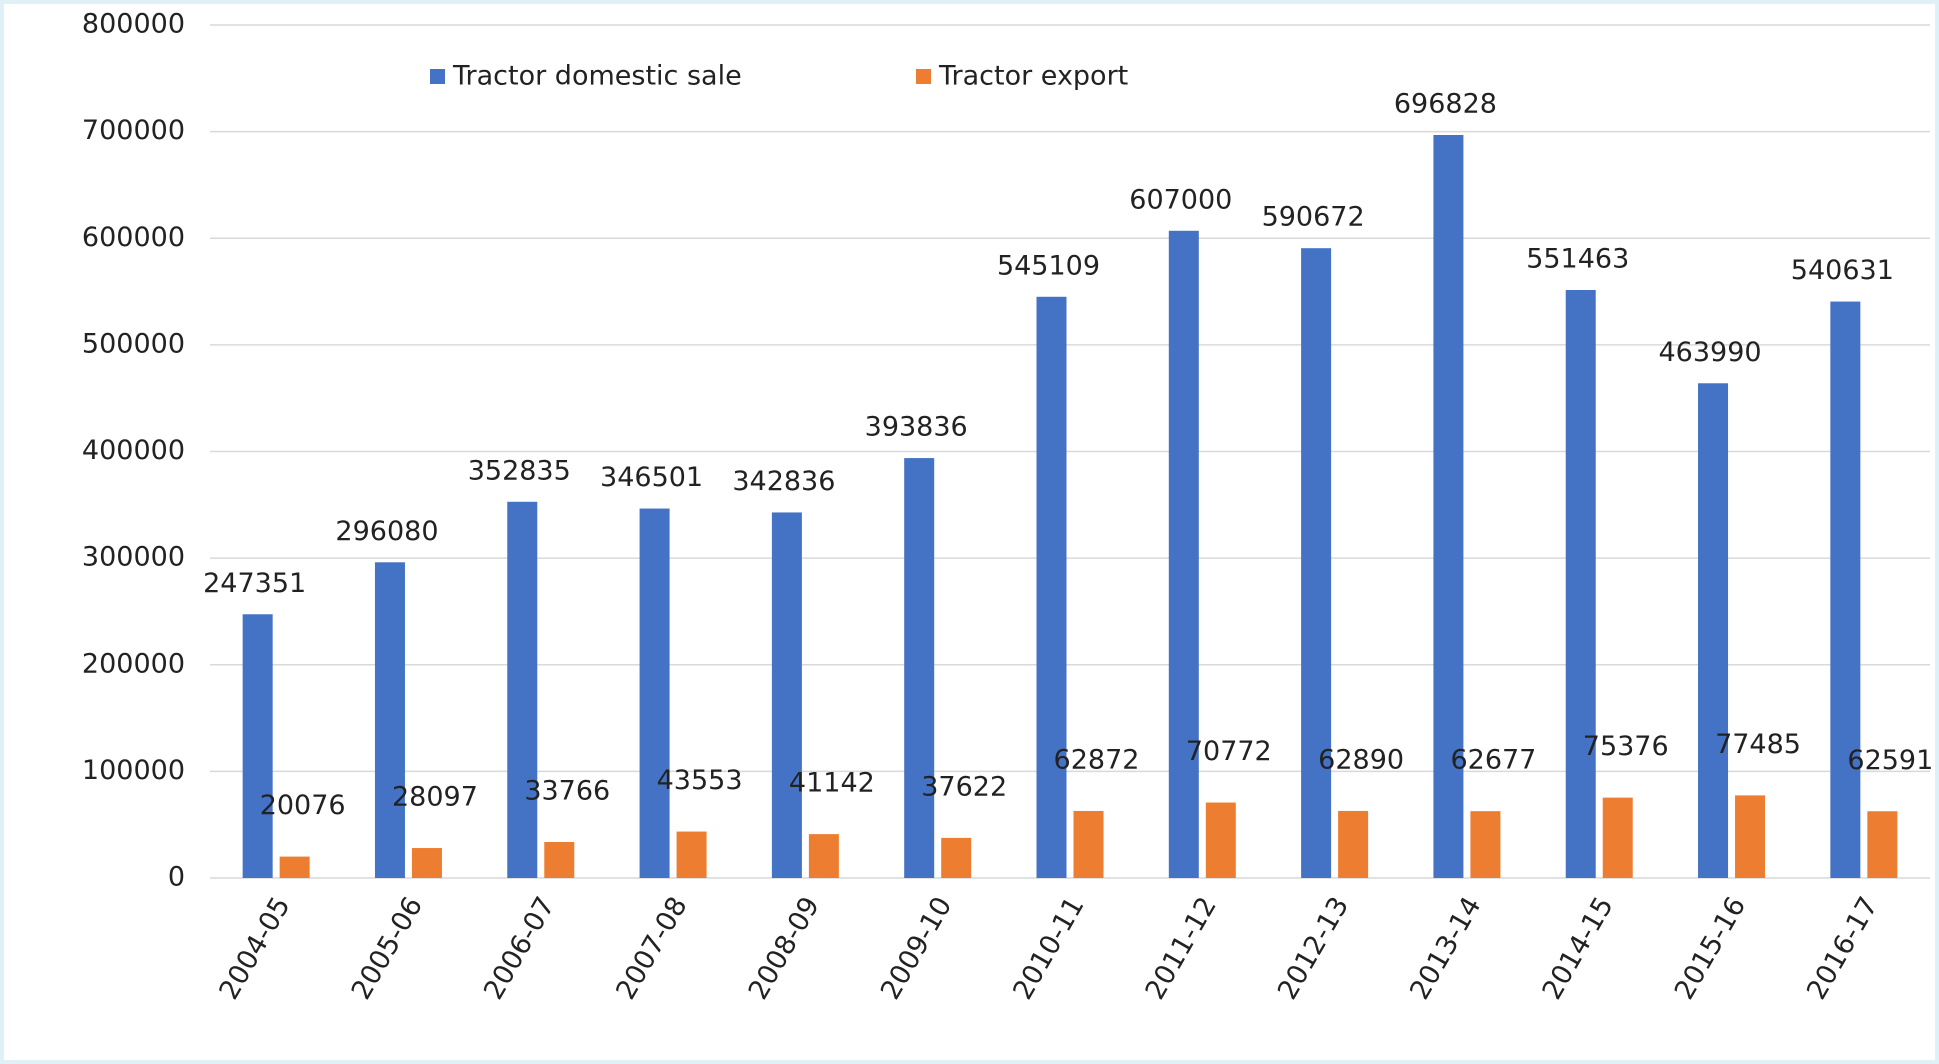 The width and height of the screenshot is (1939, 1064). What do you see at coordinates (1048, 265) in the screenshot?
I see `data-label: 545109` at bounding box center [1048, 265].